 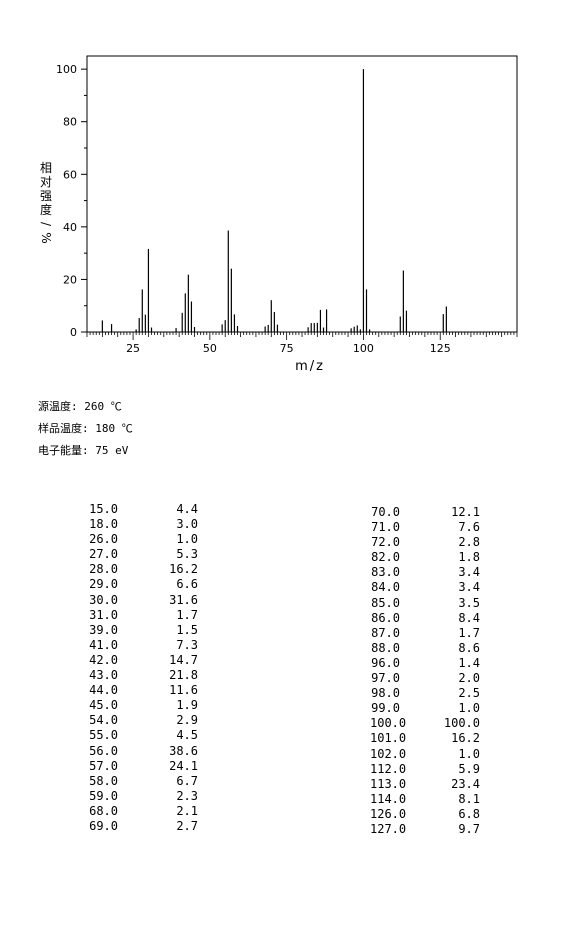 What do you see at coordinates (385, 678) in the screenshot?
I see `mz-value: 97.0` at bounding box center [385, 678].